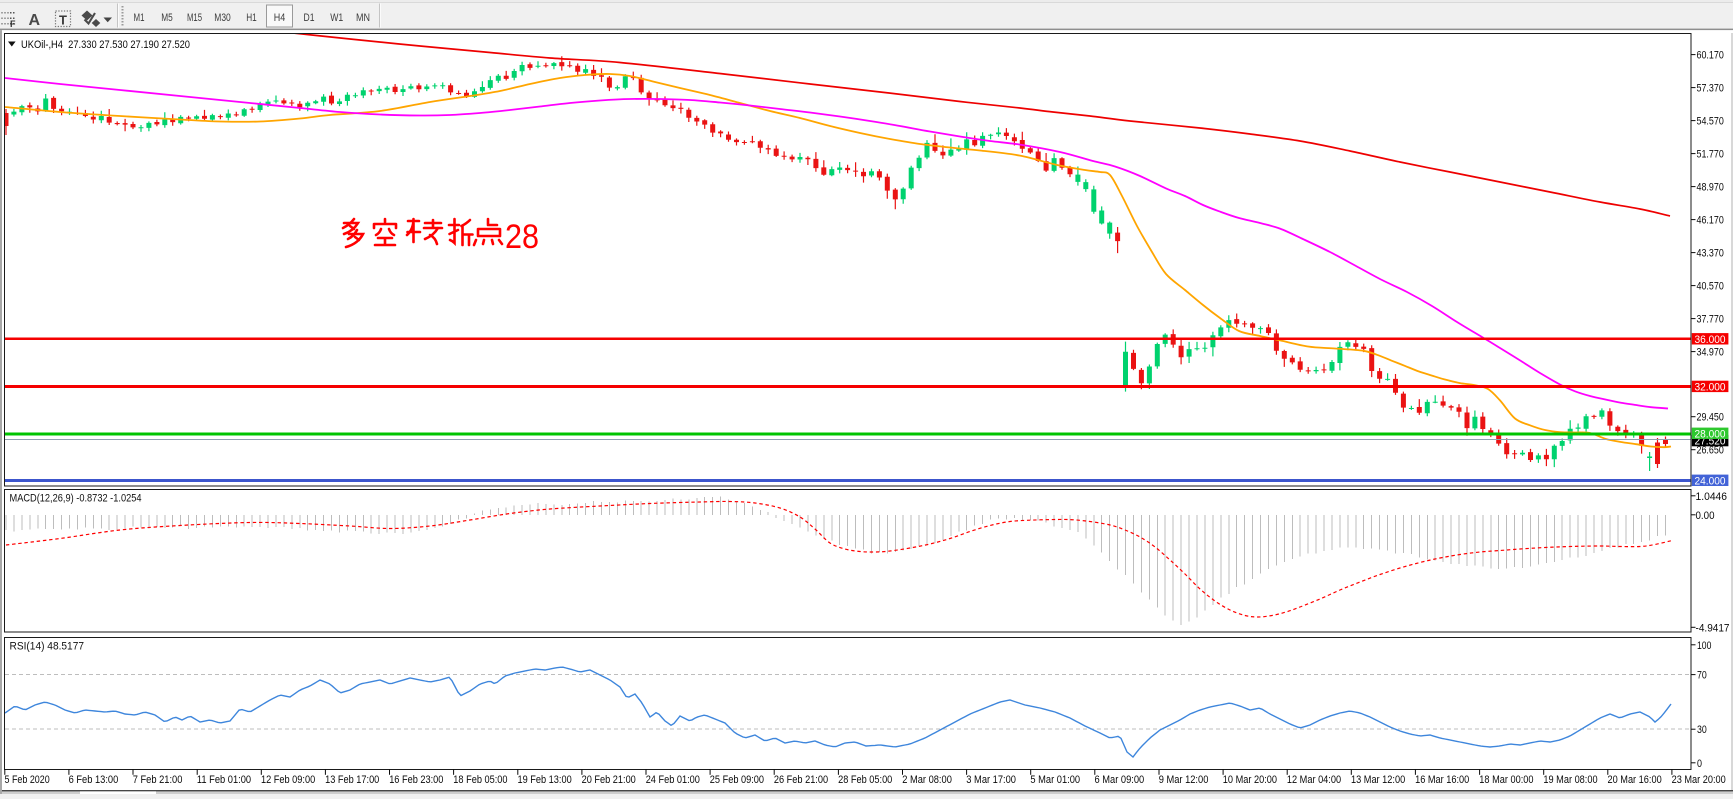 The height and width of the screenshot is (799, 1733). What do you see at coordinates (1184, 780) in the screenshot?
I see `svg-text: 9 Mar 12:00` at bounding box center [1184, 780].